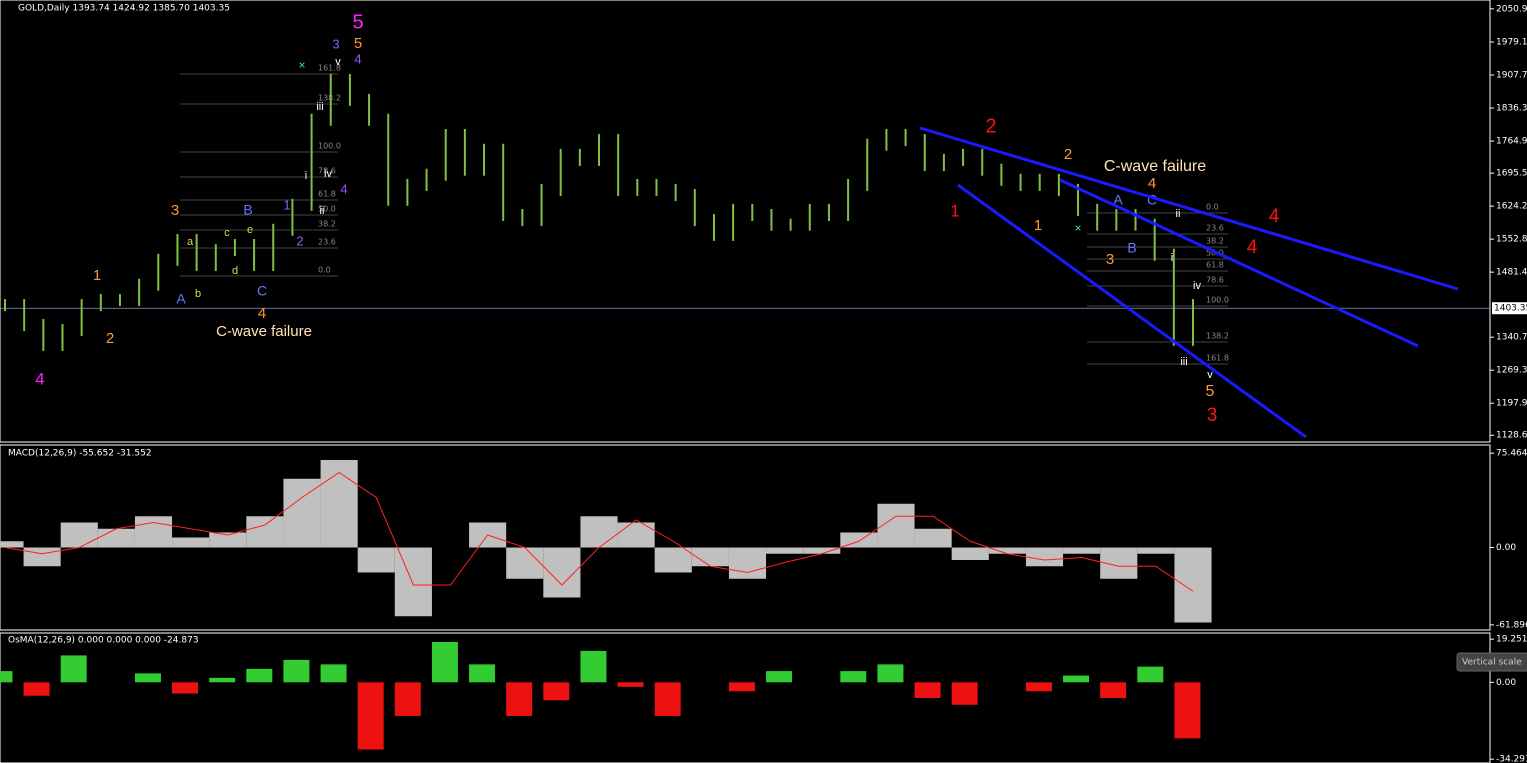  I want to click on fib-label: 23.6, so click(327, 242).